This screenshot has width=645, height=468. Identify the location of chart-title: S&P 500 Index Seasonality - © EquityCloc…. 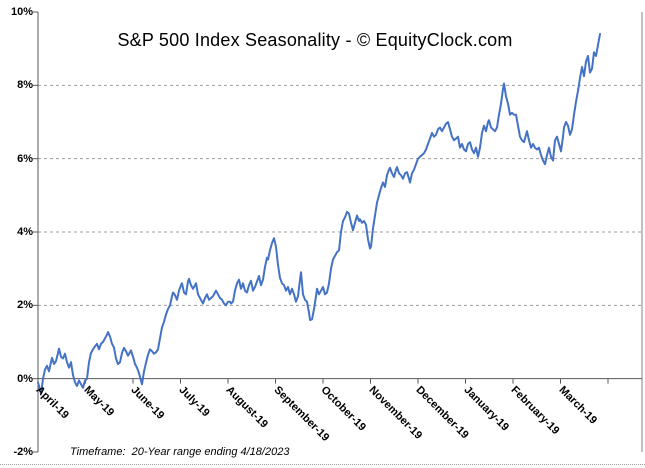
(315, 40).